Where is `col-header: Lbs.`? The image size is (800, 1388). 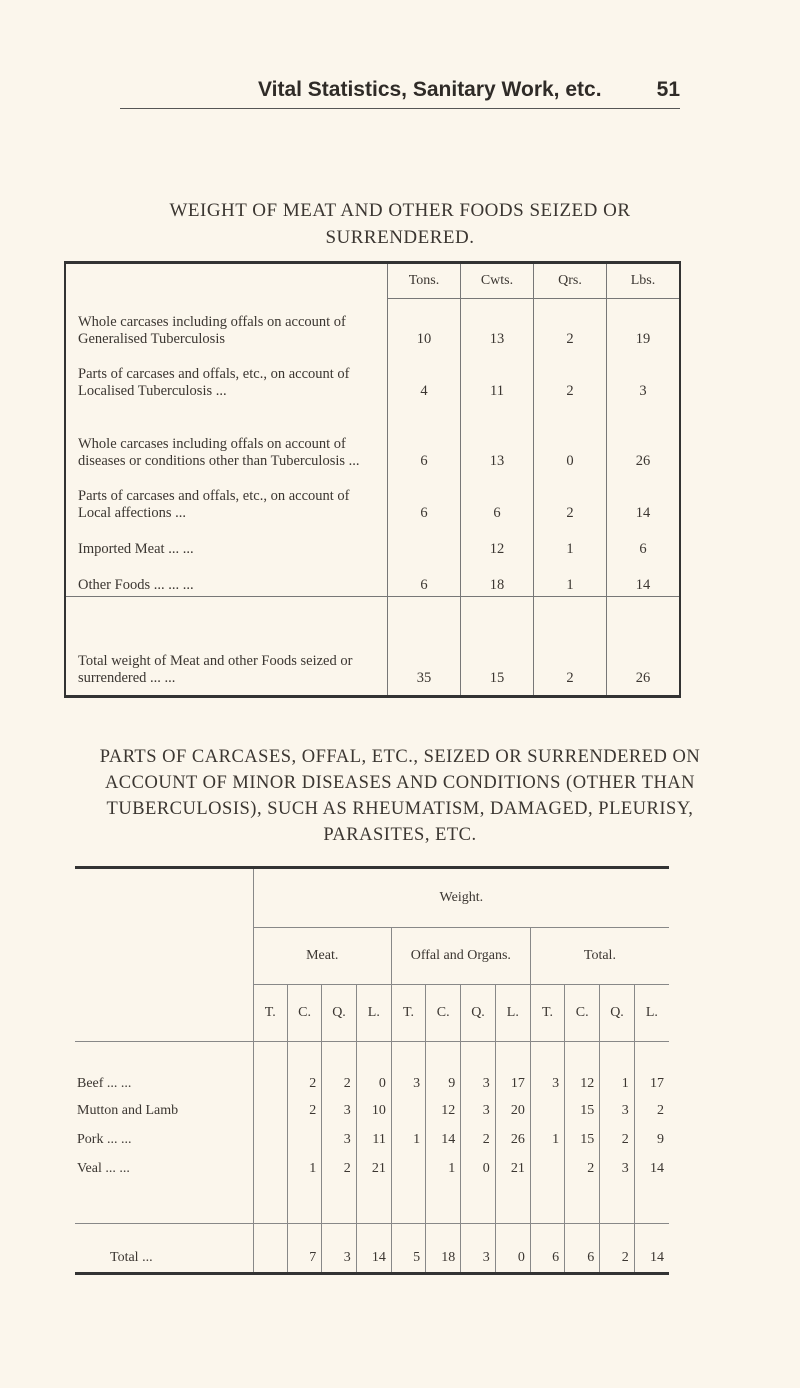
col-header: Lbs. is located at coordinates (643, 280).